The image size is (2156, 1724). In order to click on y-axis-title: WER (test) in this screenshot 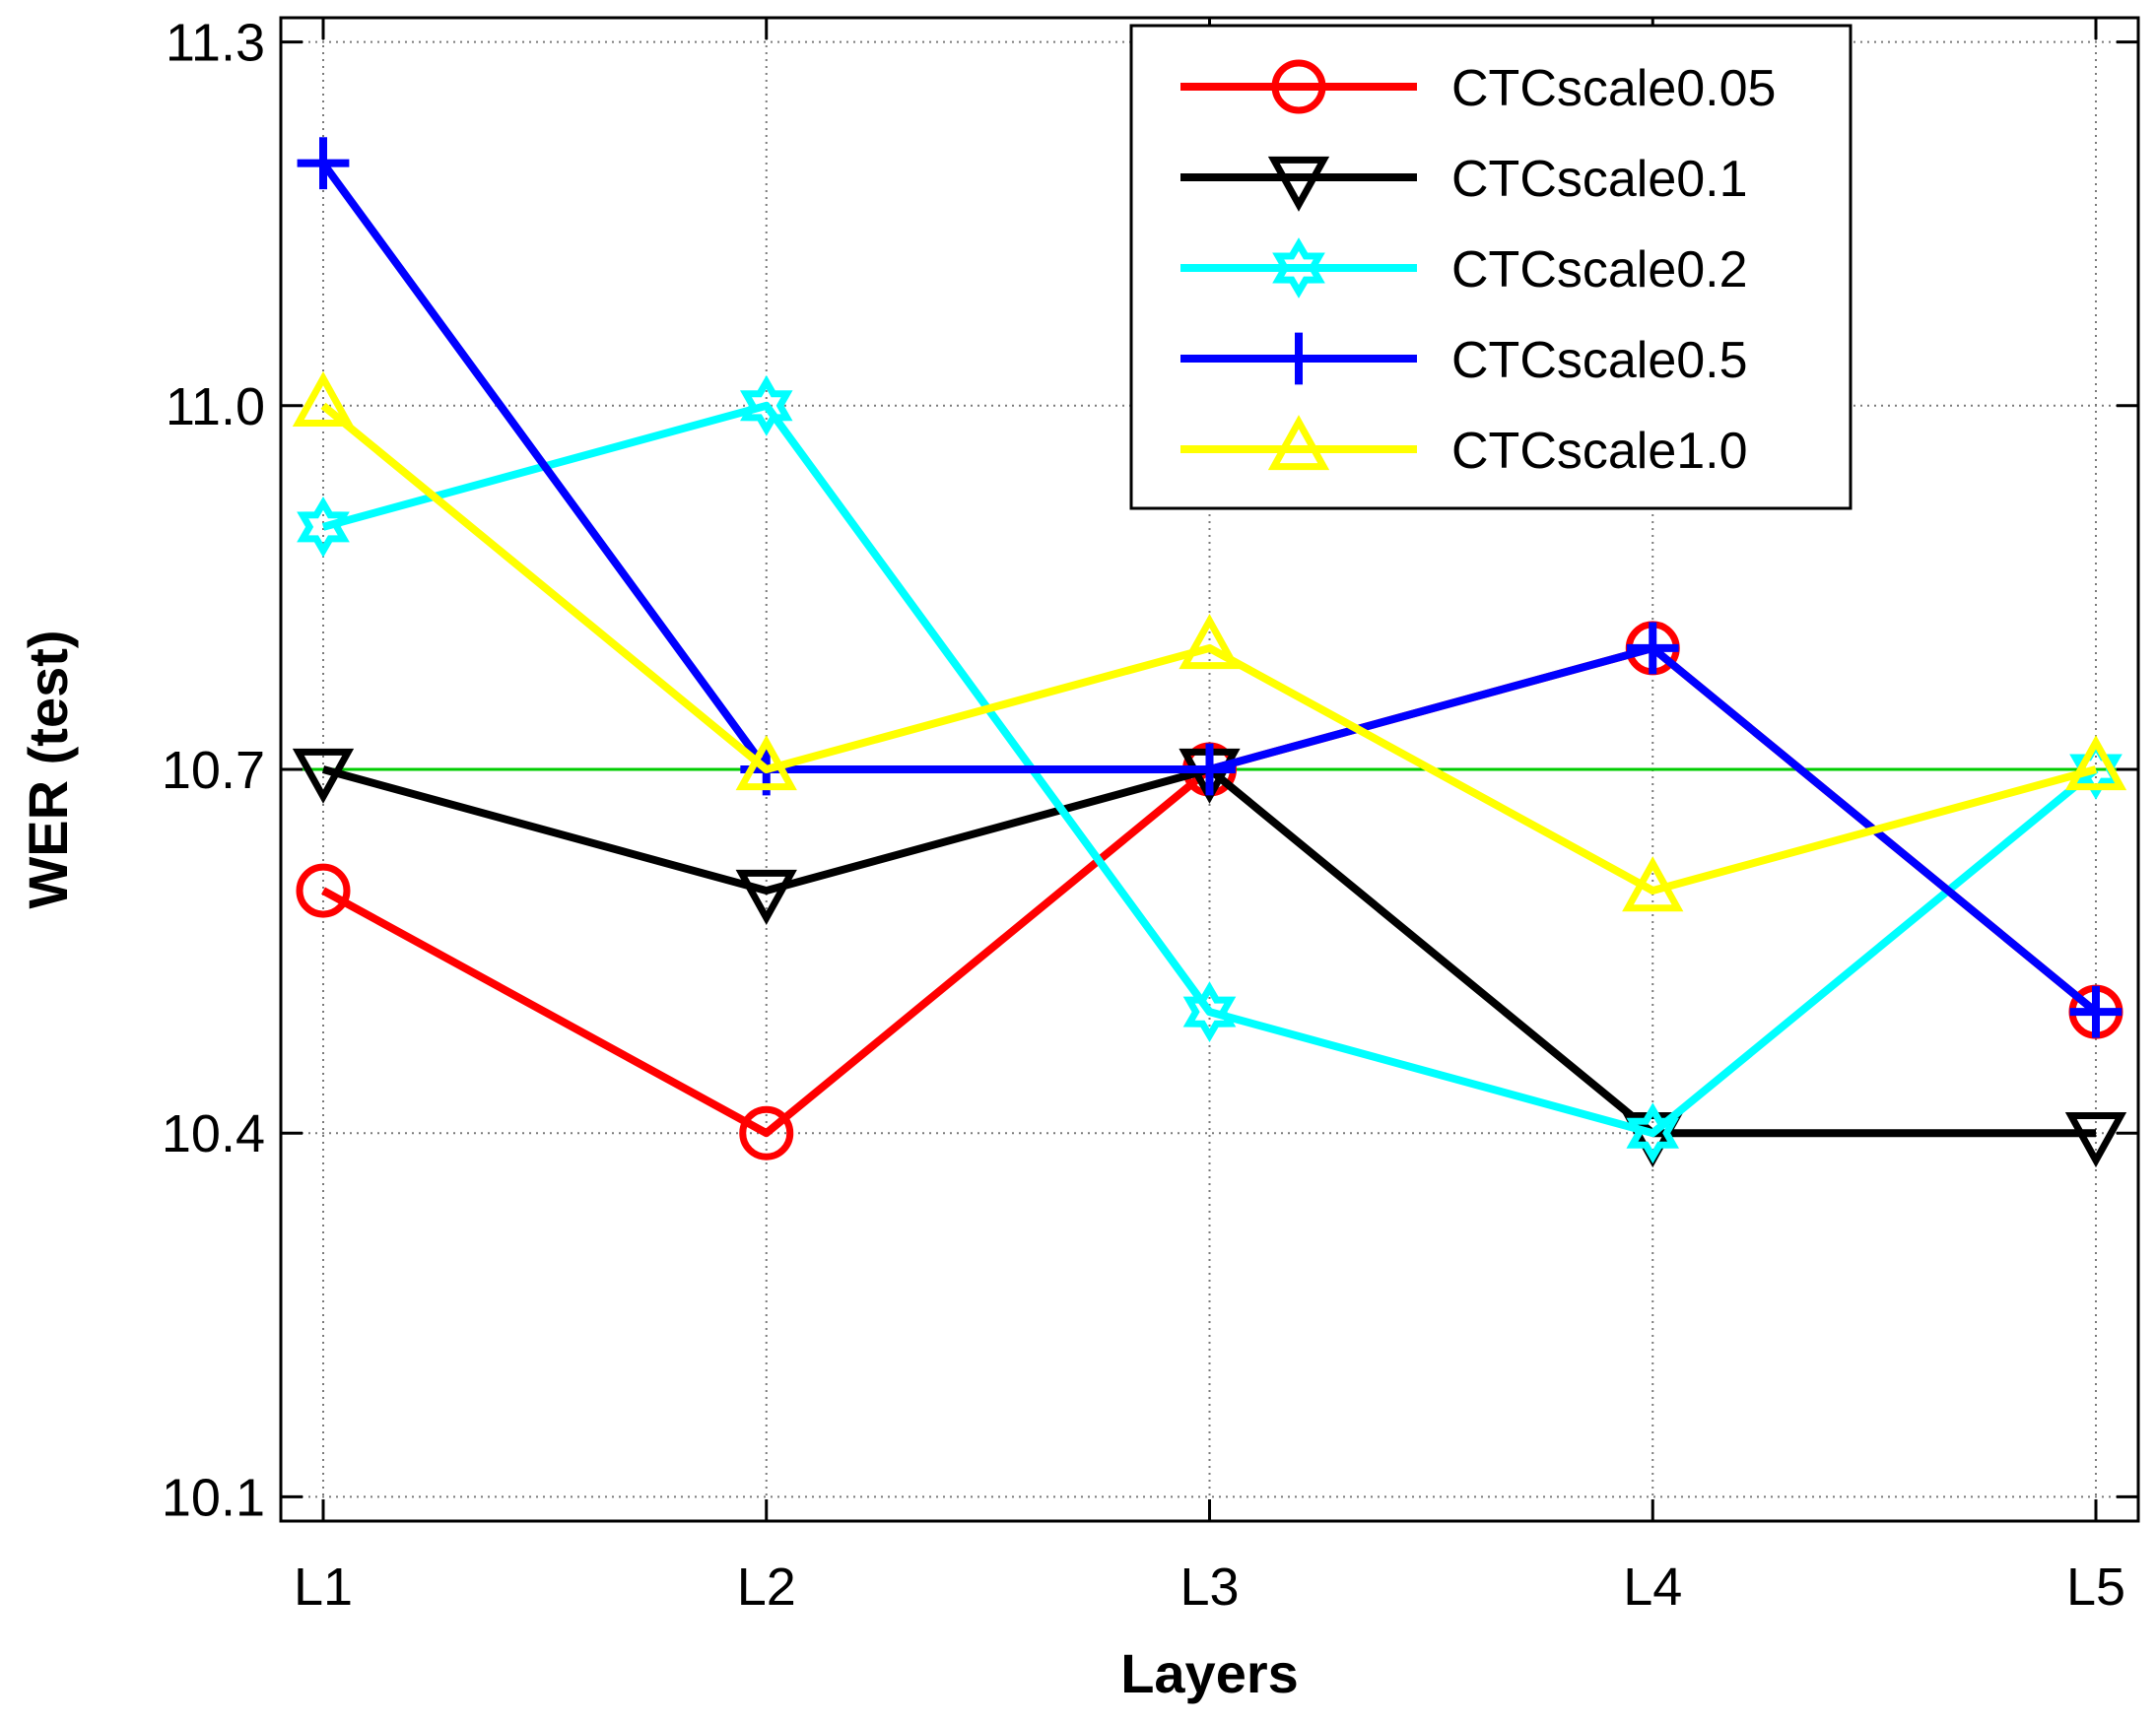, I will do `click(48, 769)`.